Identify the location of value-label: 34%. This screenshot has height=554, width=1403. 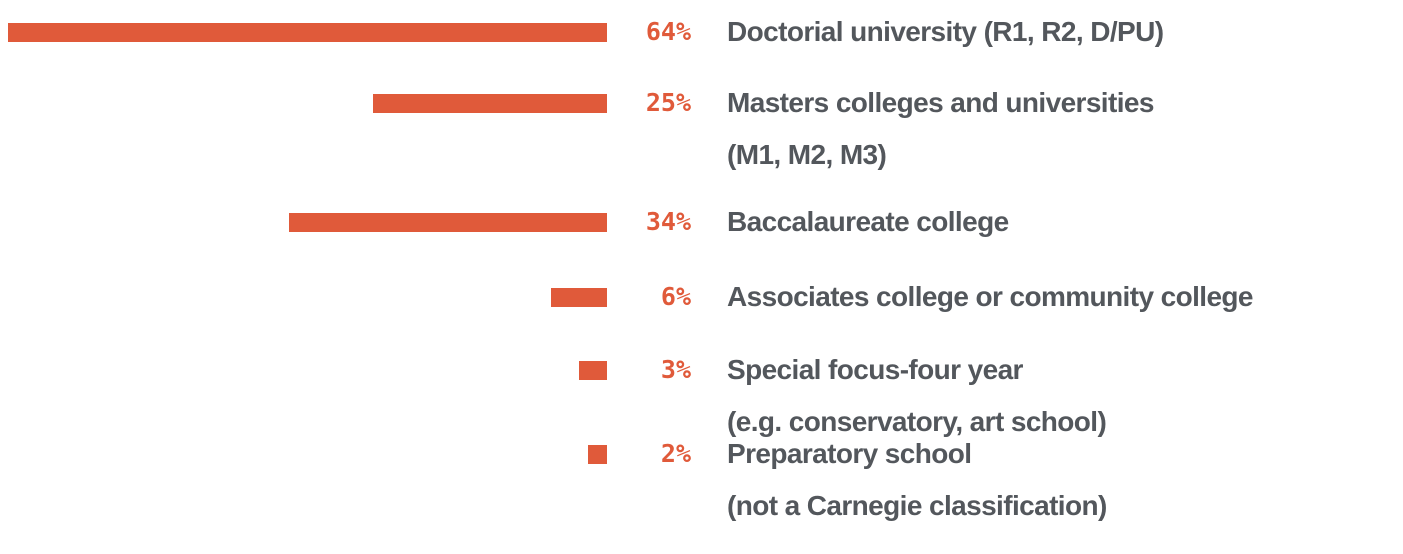
(668, 221).